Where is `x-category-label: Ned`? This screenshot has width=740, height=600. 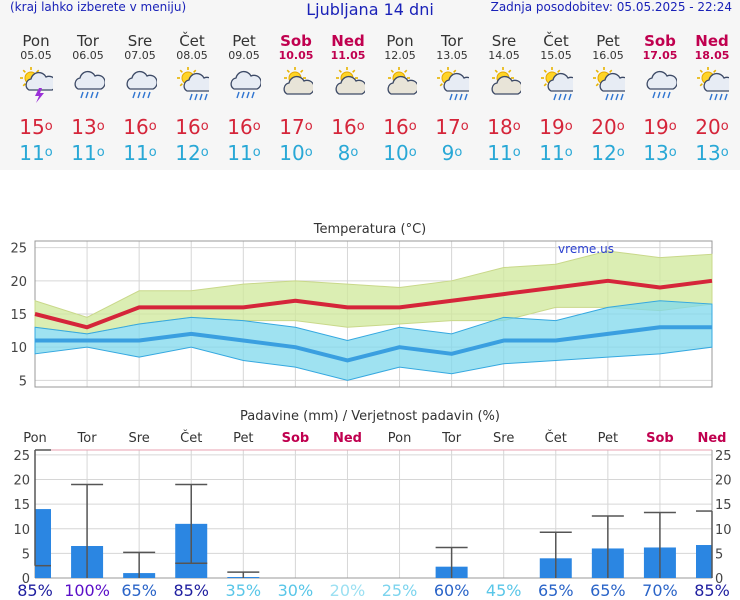 x-category-label: Ned is located at coordinates (711, 438).